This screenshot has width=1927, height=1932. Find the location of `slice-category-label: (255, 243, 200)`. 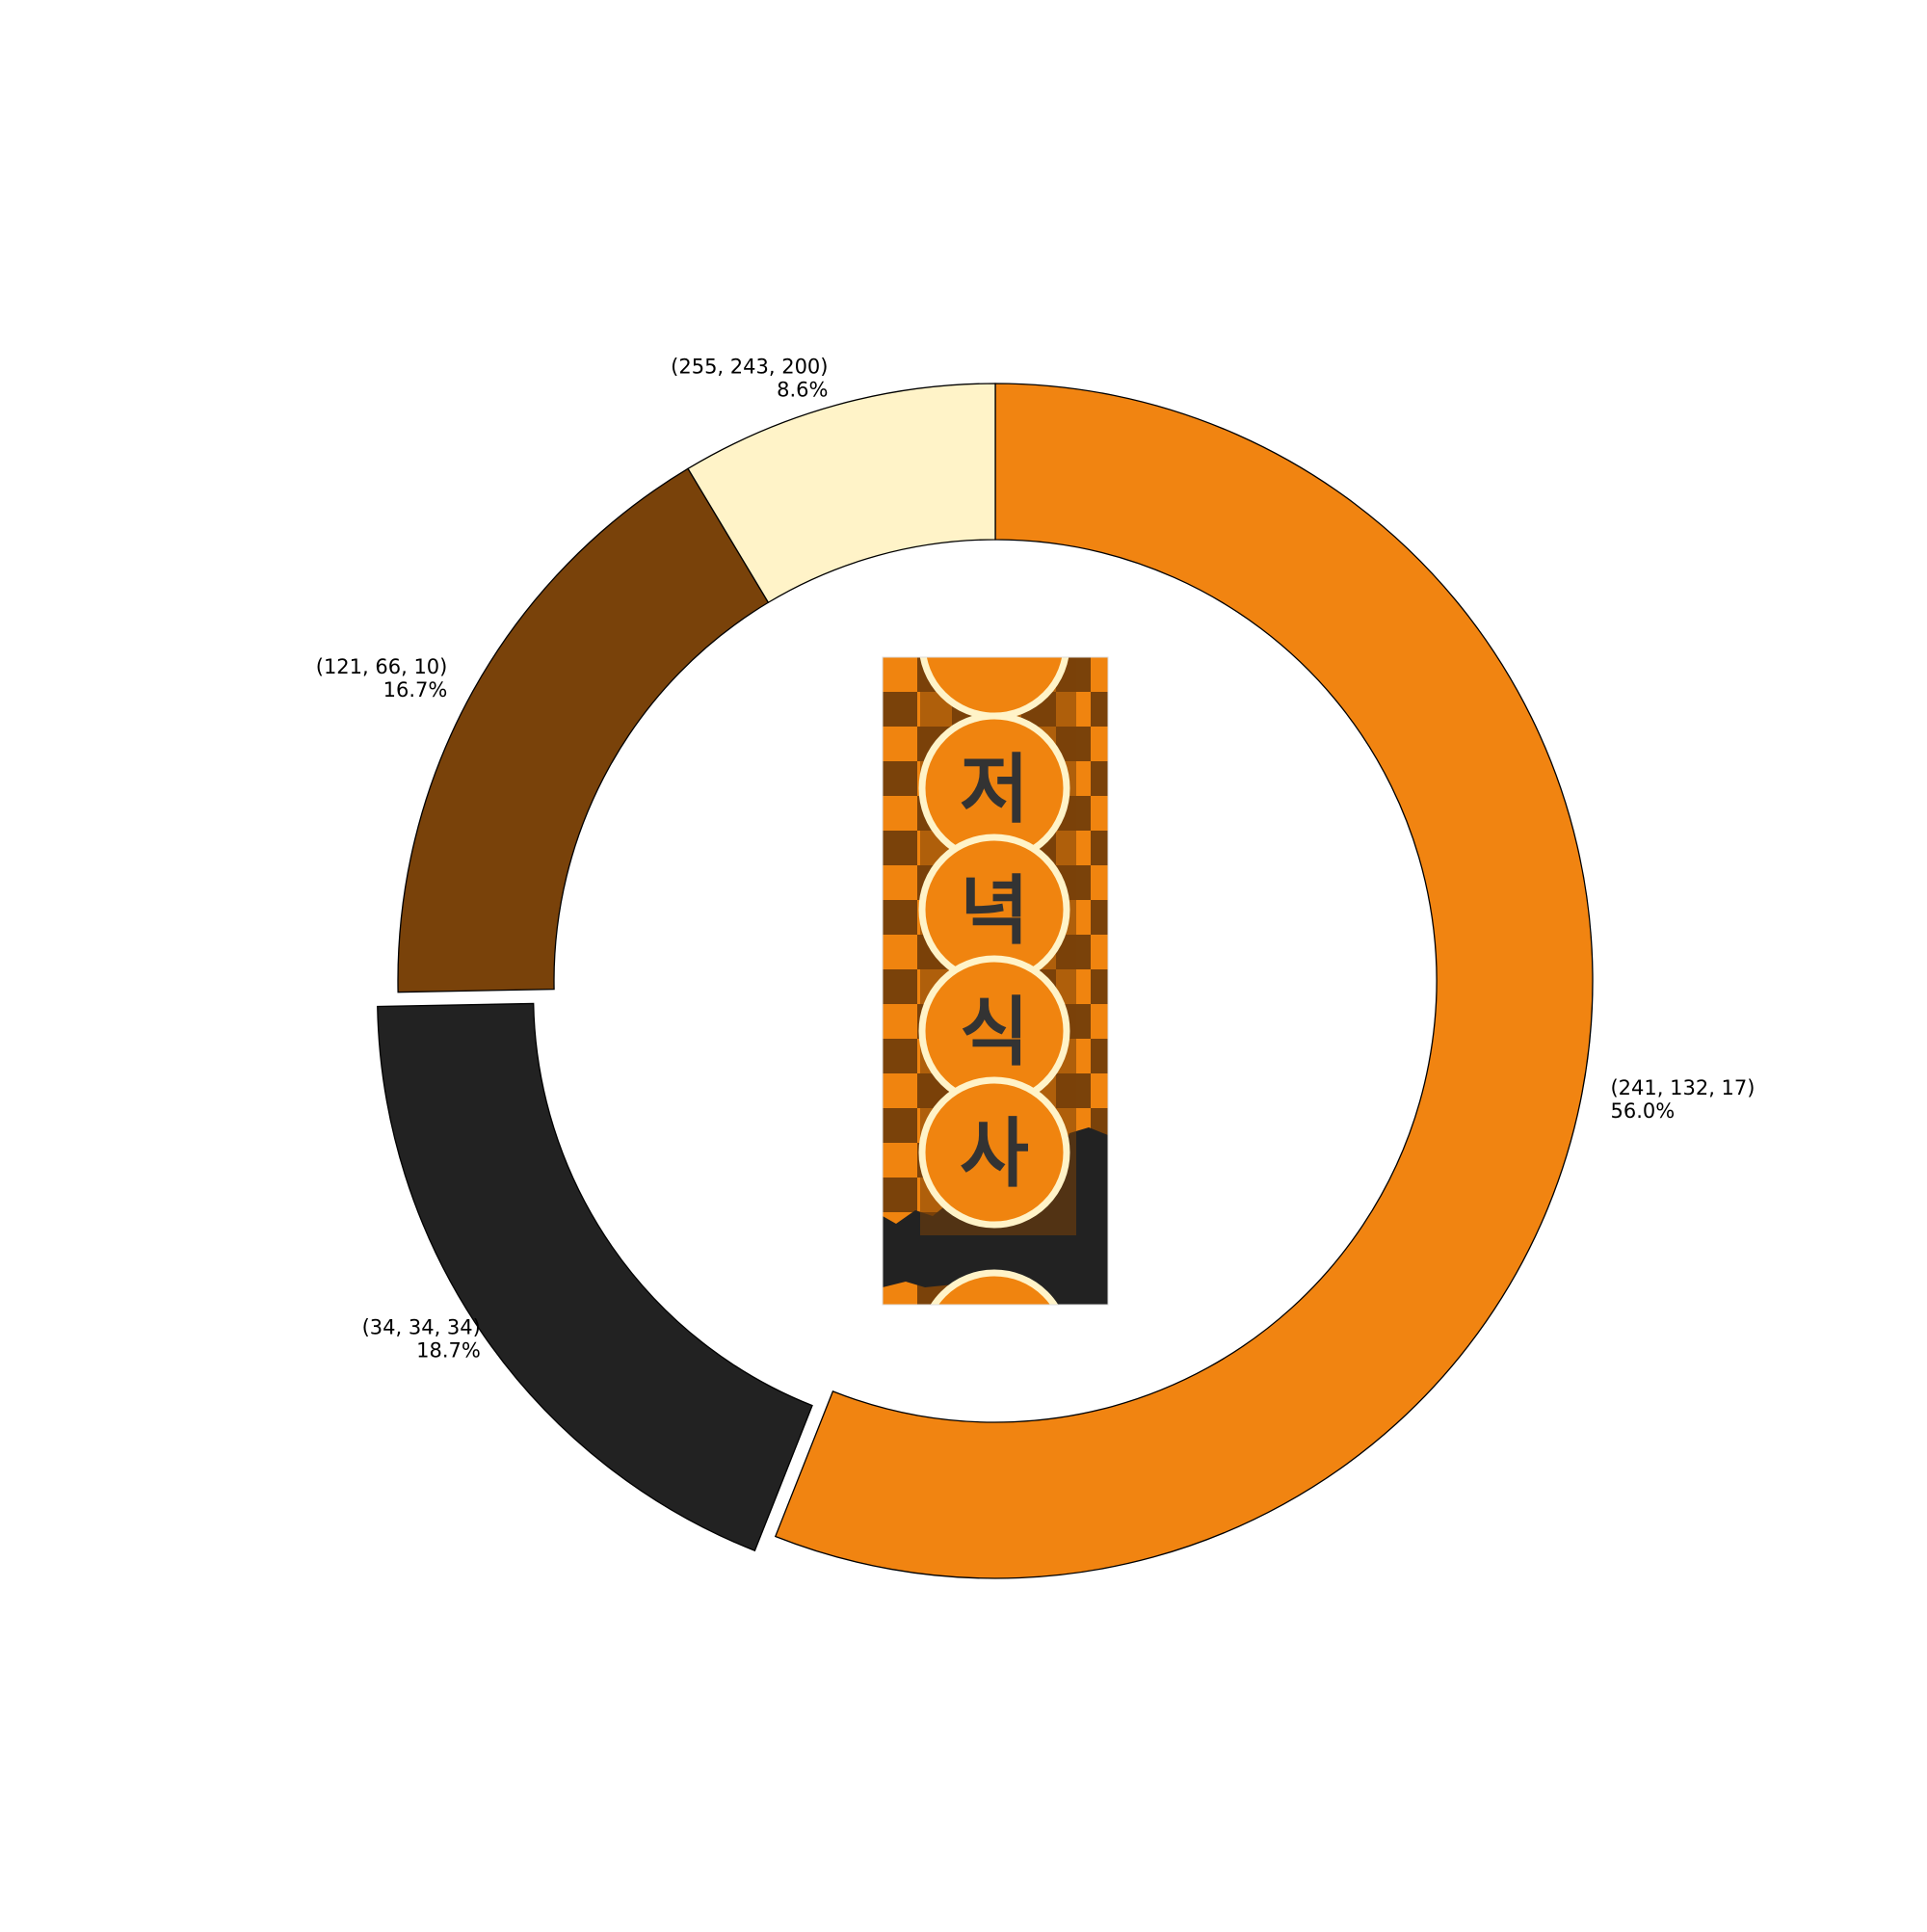

slice-category-label: (255, 243, 200) is located at coordinates (749, 367).